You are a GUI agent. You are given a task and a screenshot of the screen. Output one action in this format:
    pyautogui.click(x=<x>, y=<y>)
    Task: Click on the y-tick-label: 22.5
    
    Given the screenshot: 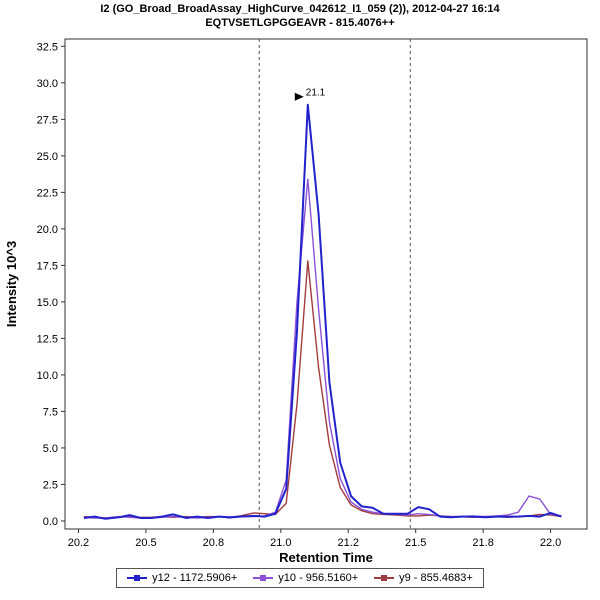 What is the action you would take?
    pyautogui.click(x=47, y=193)
    